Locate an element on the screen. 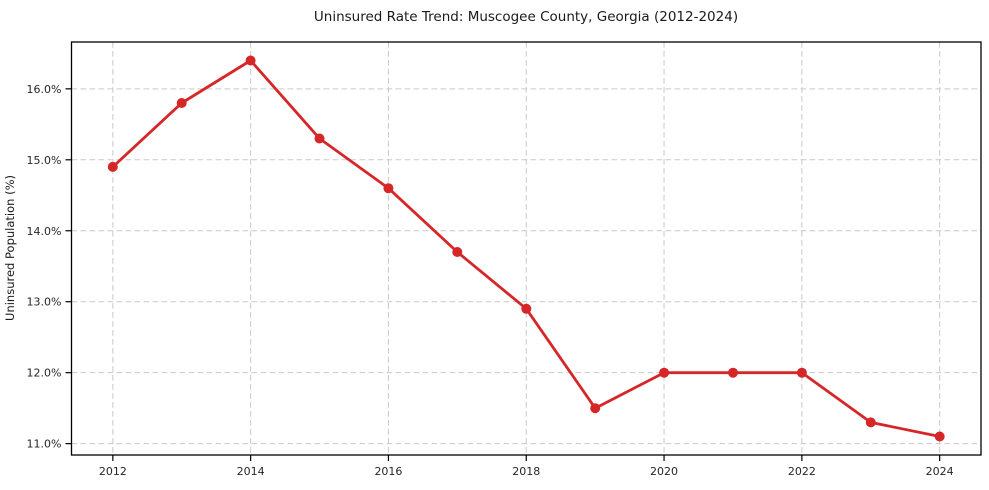 Image resolution: width=989 pixels, height=490 pixels. y-axis-label: Uninsured Population (%) is located at coordinates (10, 248).